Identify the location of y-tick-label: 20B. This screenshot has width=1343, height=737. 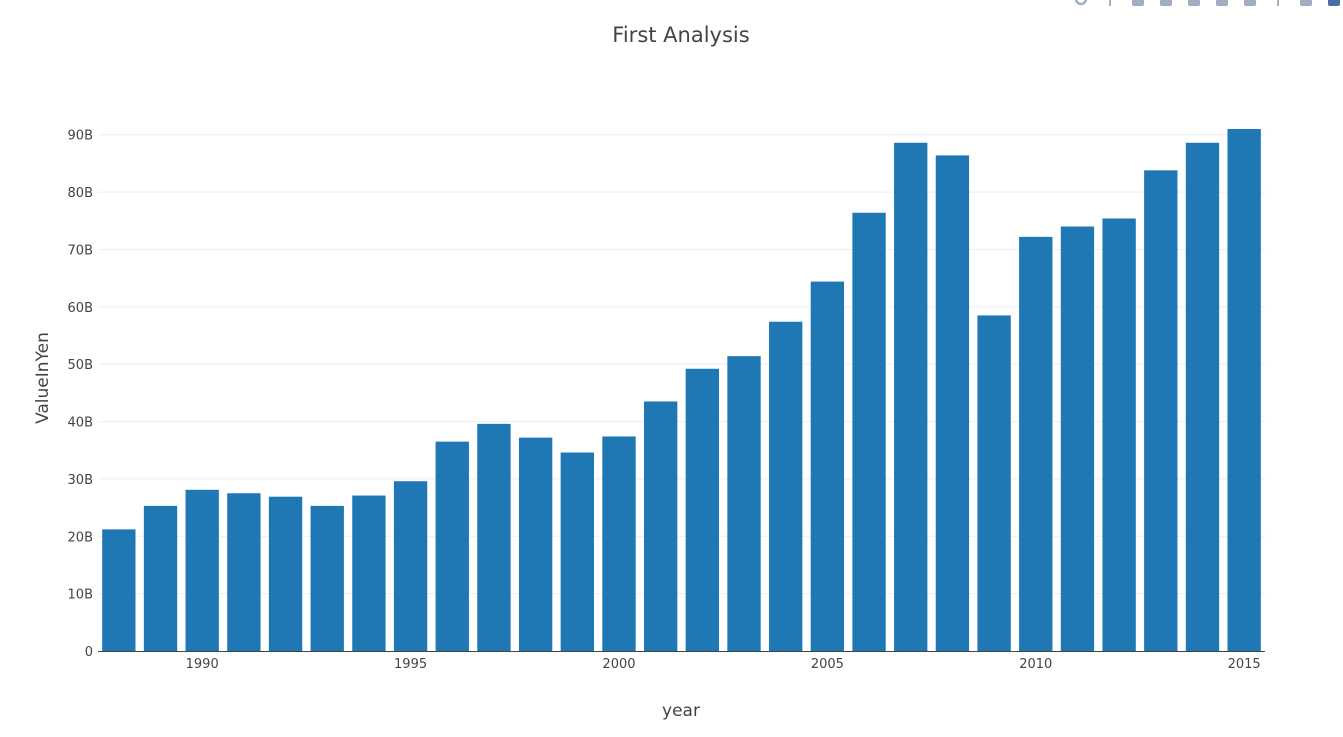
(80, 537).